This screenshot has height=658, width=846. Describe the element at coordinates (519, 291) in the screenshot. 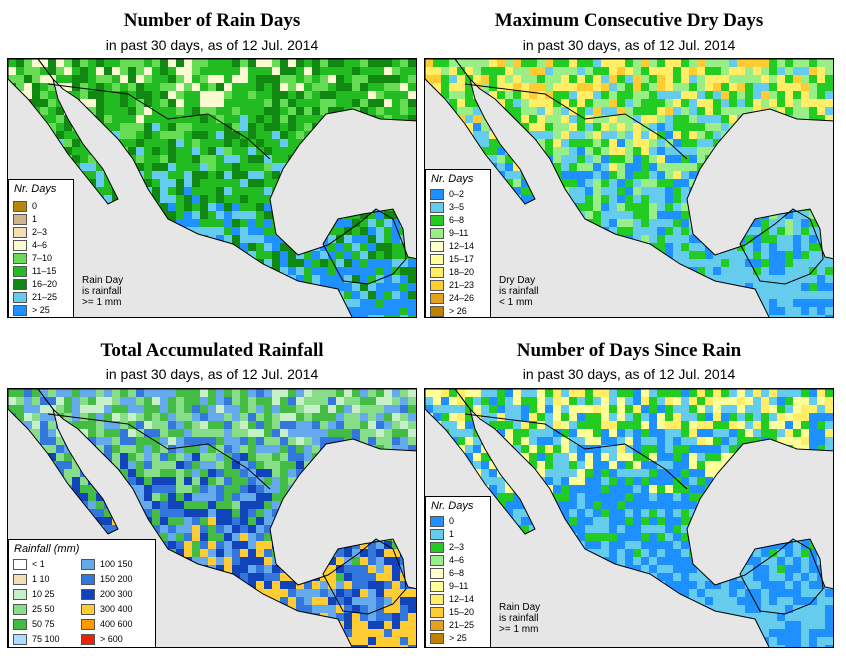

I see `legend-note: Dry Day is rainfall < 1 mm` at that location.